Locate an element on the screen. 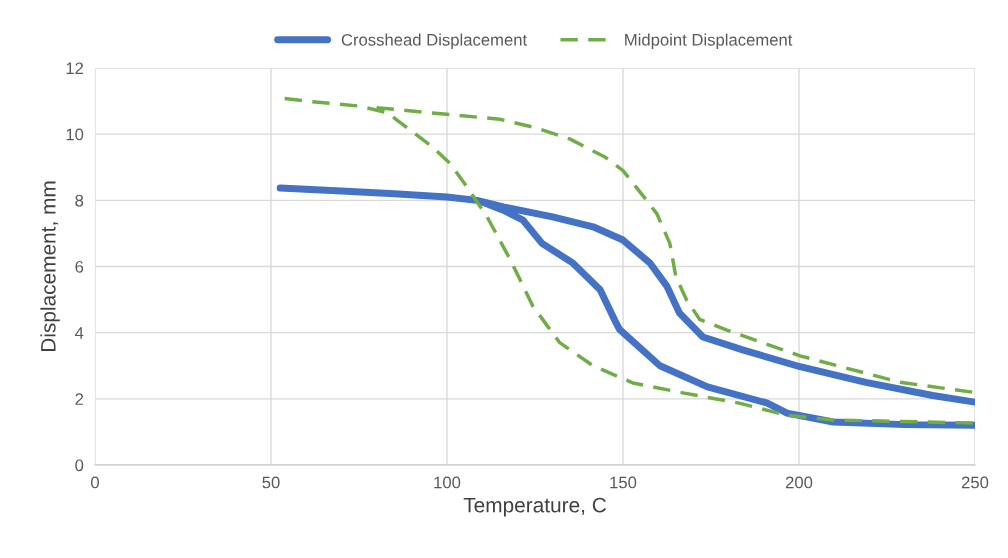 The image size is (1008, 558). y-tick-label: 4 is located at coordinates (79, 333).